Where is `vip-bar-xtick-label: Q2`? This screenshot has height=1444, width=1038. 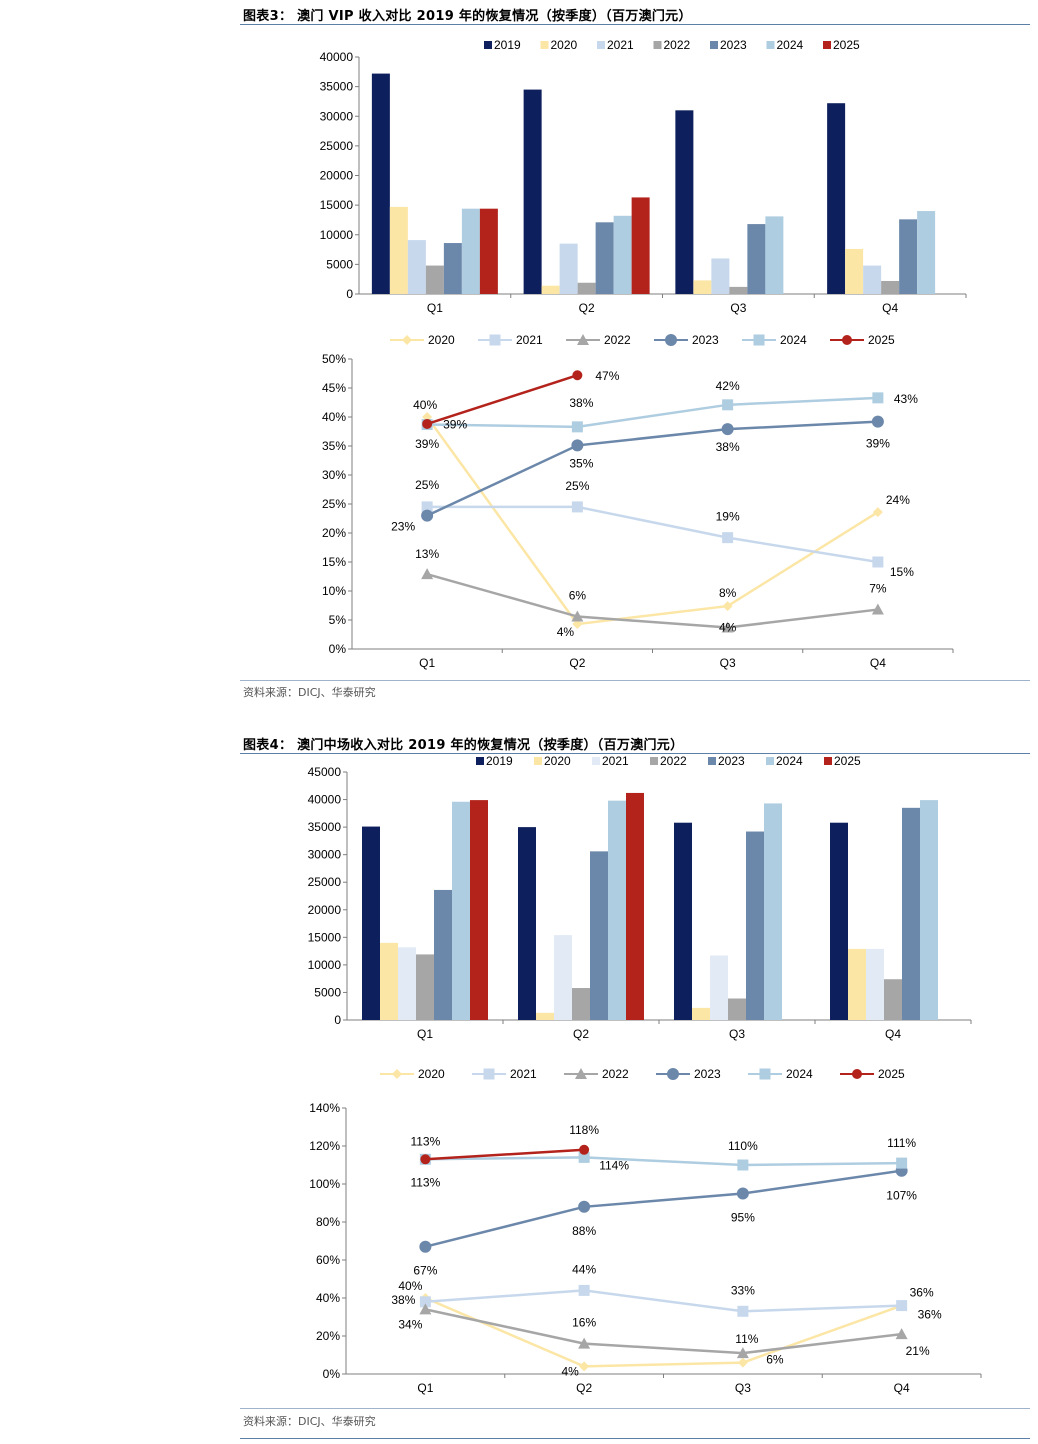 vip-bar-xtick-label: Q2 is located at coordinates (587, 308).